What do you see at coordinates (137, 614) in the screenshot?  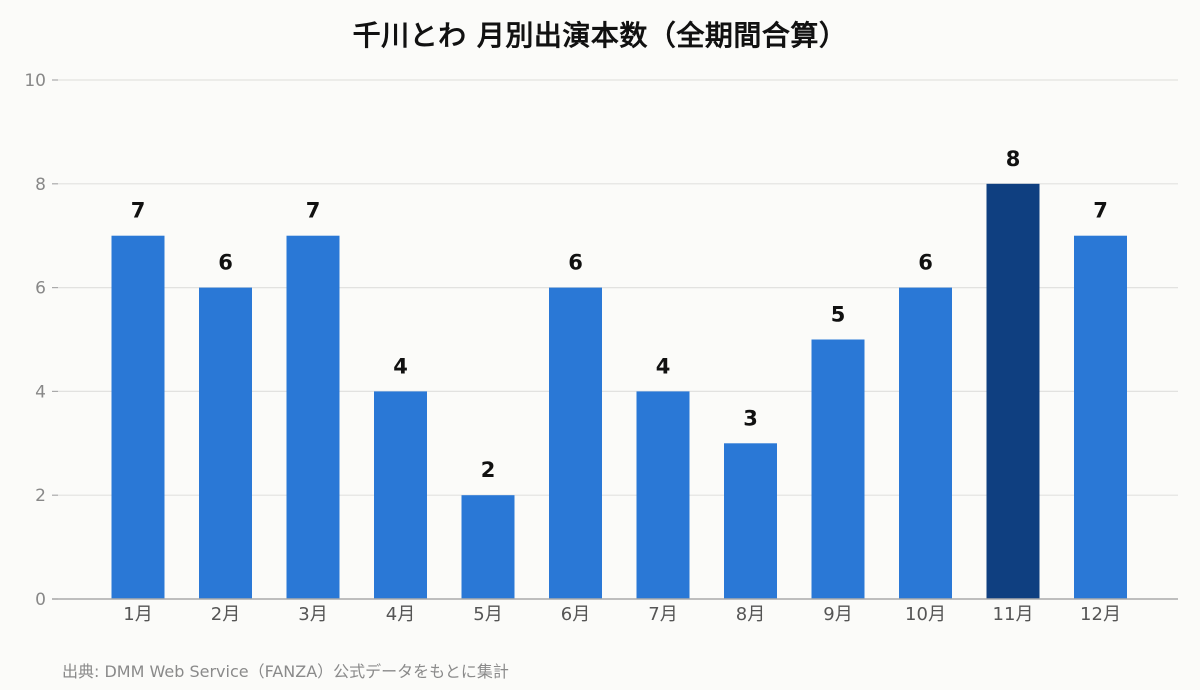 I see `x-tick-label: 1月` at bounding box center [137, 614].